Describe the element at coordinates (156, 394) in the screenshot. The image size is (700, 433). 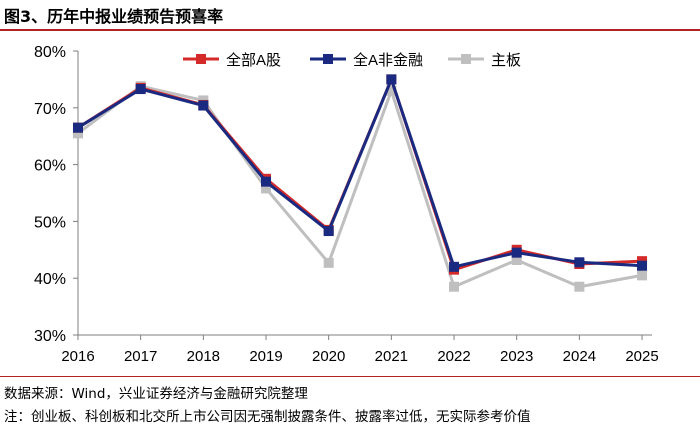
I see `source-note: 数据来源：Wind，兴业证券经济与金融研究院整理` at that location.